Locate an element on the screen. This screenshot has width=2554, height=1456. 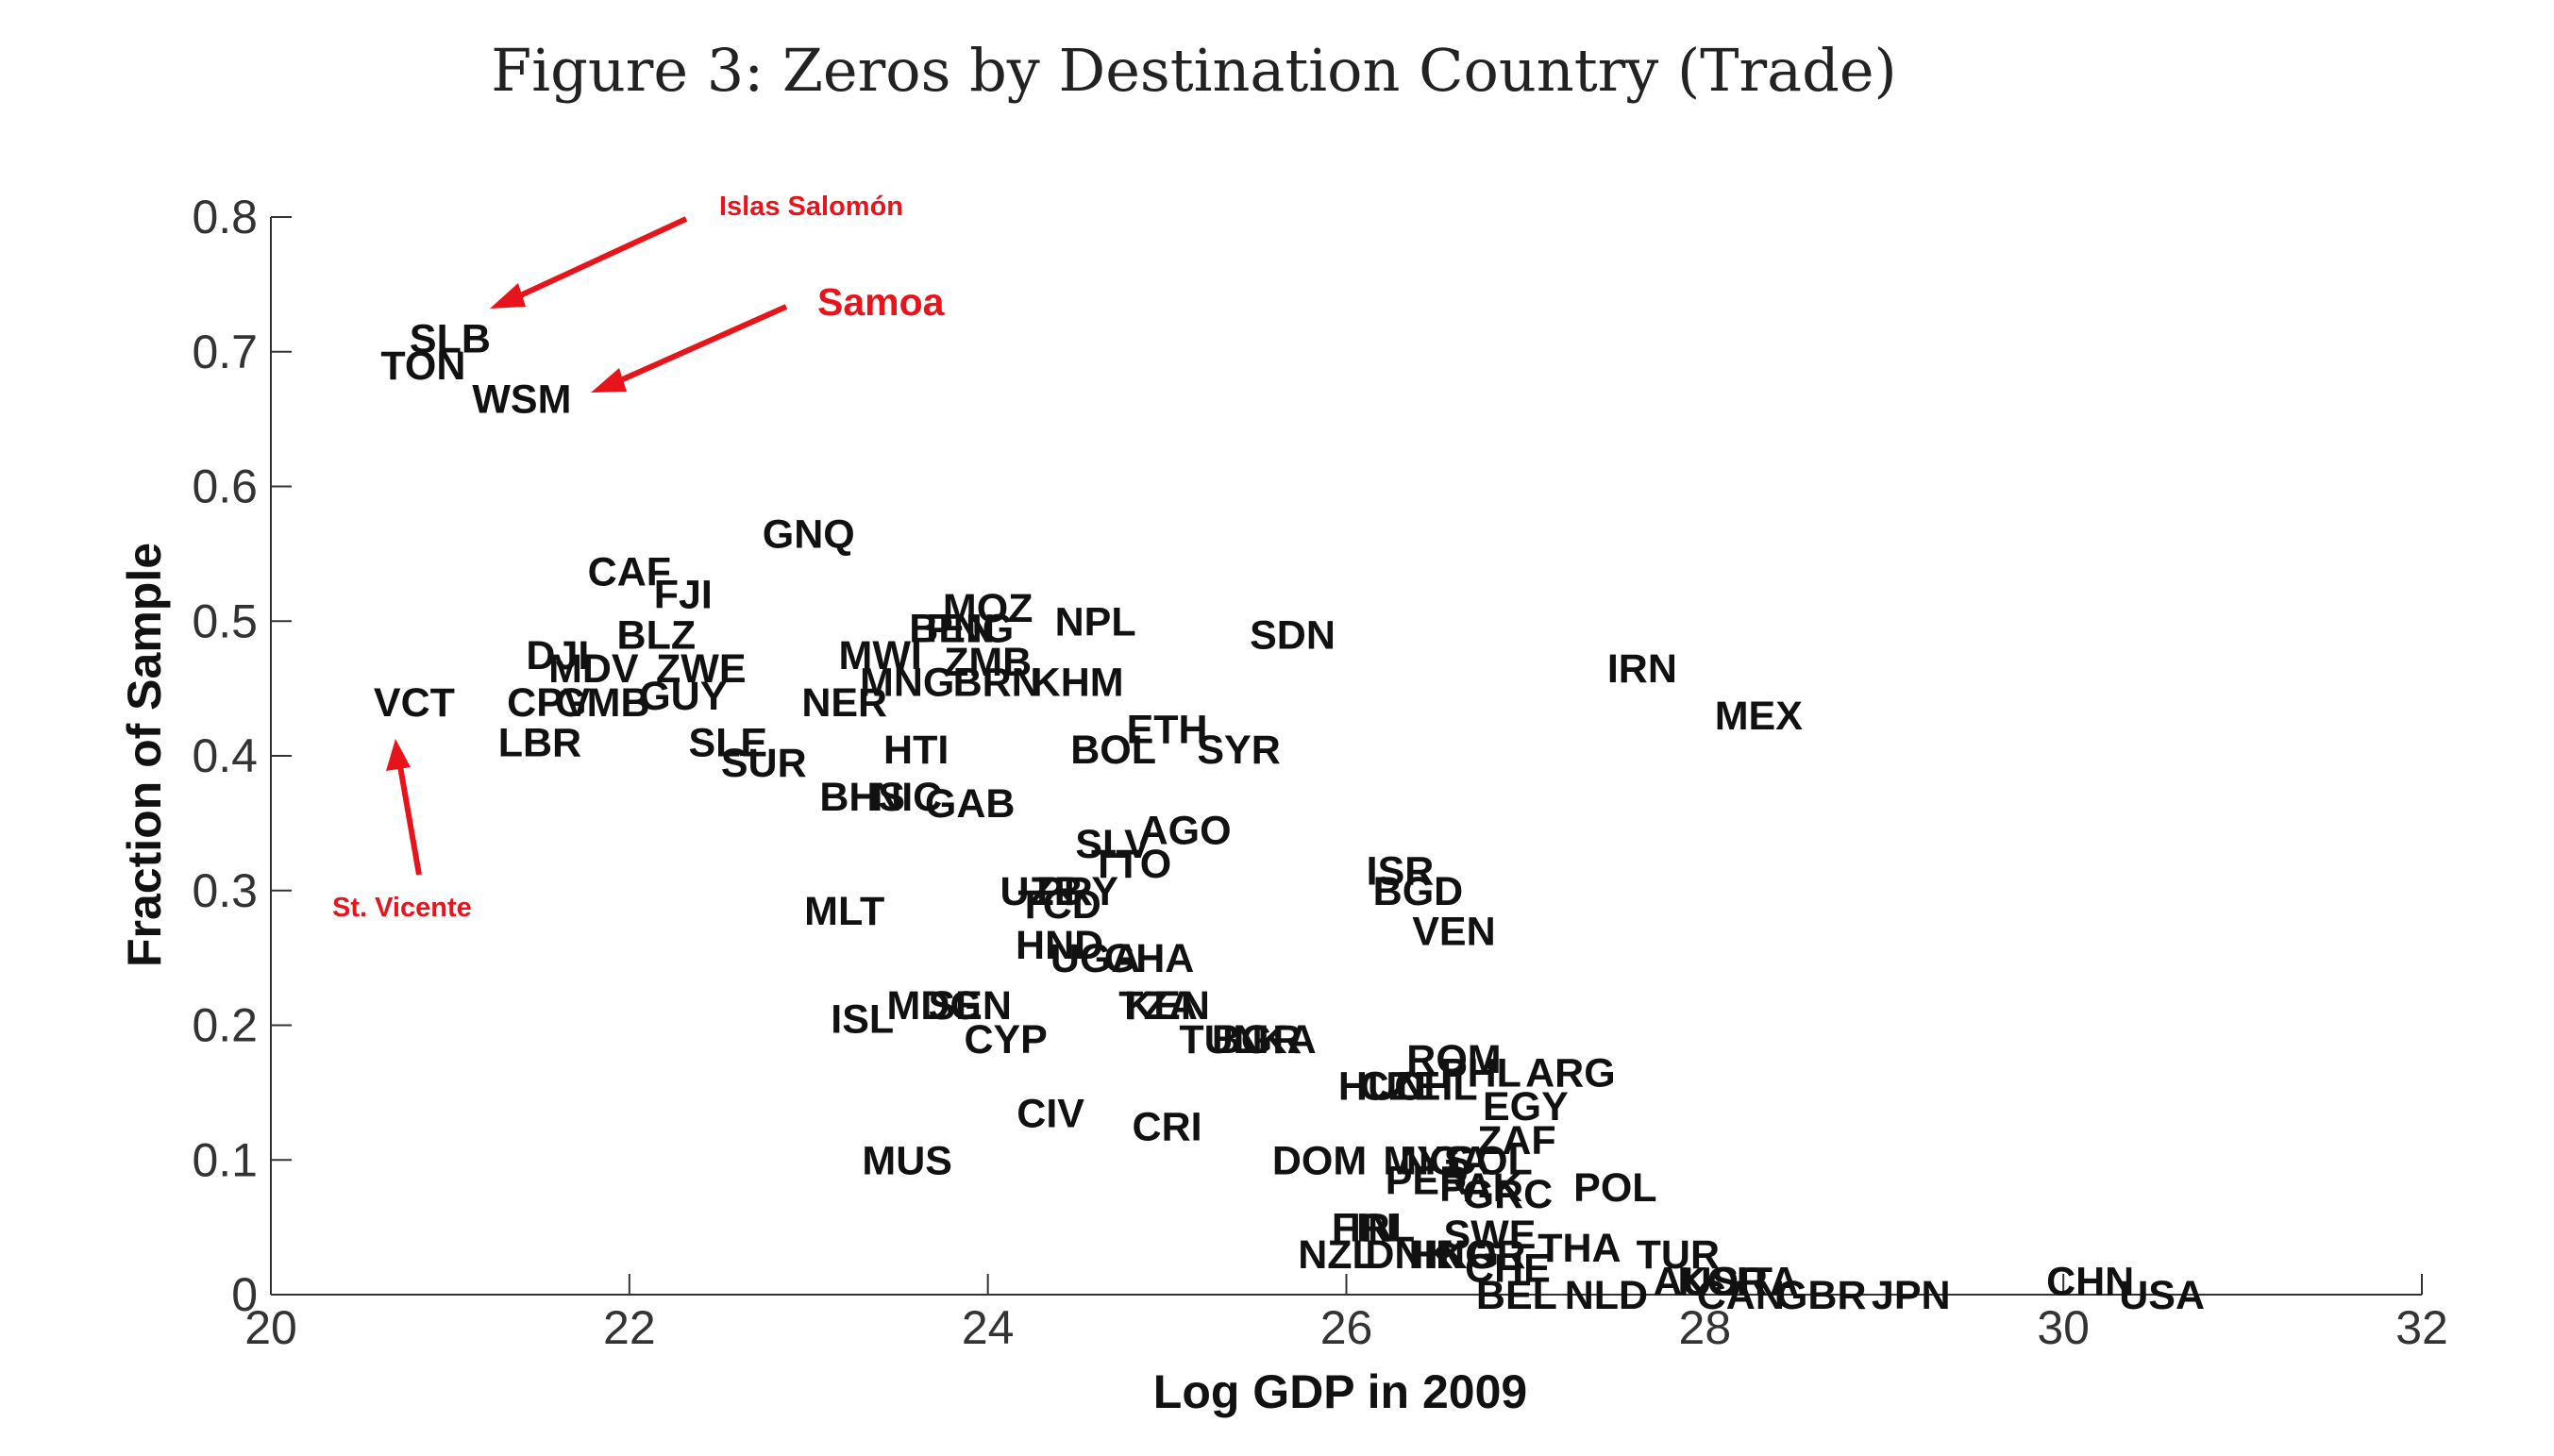
point-label-pak: PAK is located at coordinates (1480, 1188).